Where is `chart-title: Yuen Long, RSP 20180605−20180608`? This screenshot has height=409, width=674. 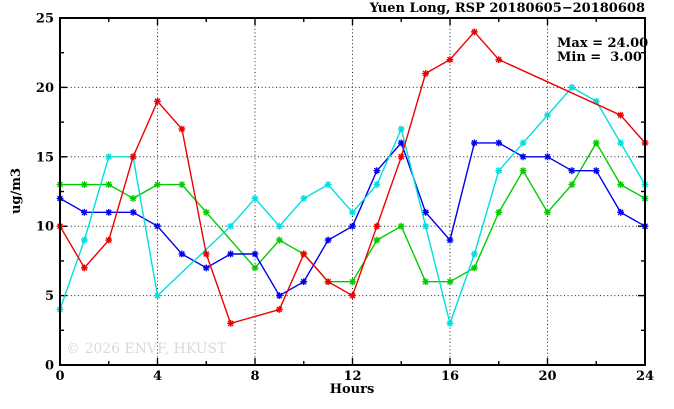 chart-title: Yuen Long, RSP 20180605−20180608 is located at coordinates (507, 8).